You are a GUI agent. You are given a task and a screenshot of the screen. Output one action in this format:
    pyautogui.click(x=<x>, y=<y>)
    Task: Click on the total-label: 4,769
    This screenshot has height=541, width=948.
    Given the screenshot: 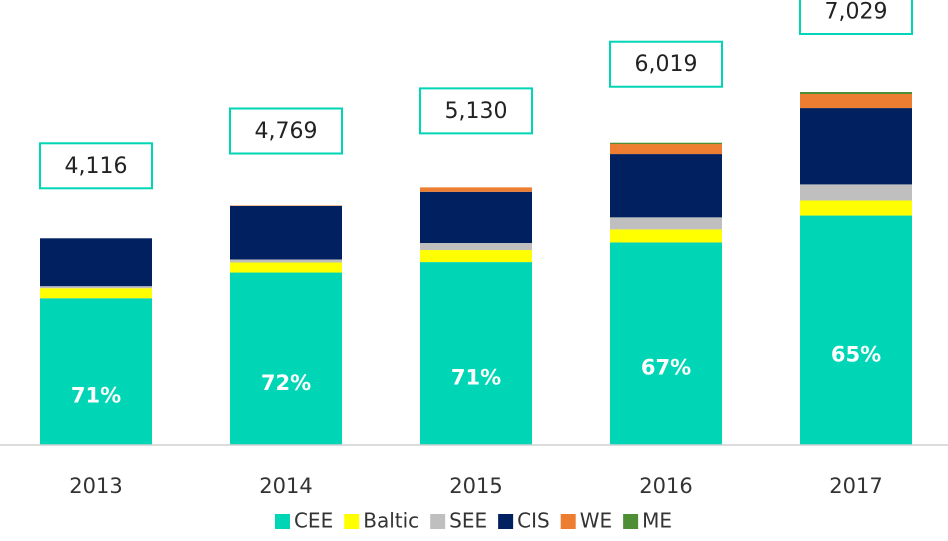 What is the action you would take?
    pyautogui.click(x=286, y=131)
    